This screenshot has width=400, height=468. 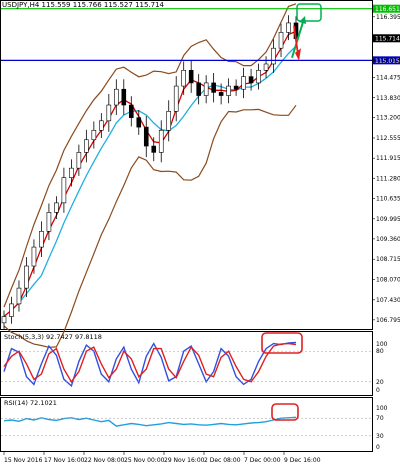 I want to click on down-arrow-head, so click(x=298, y=54).